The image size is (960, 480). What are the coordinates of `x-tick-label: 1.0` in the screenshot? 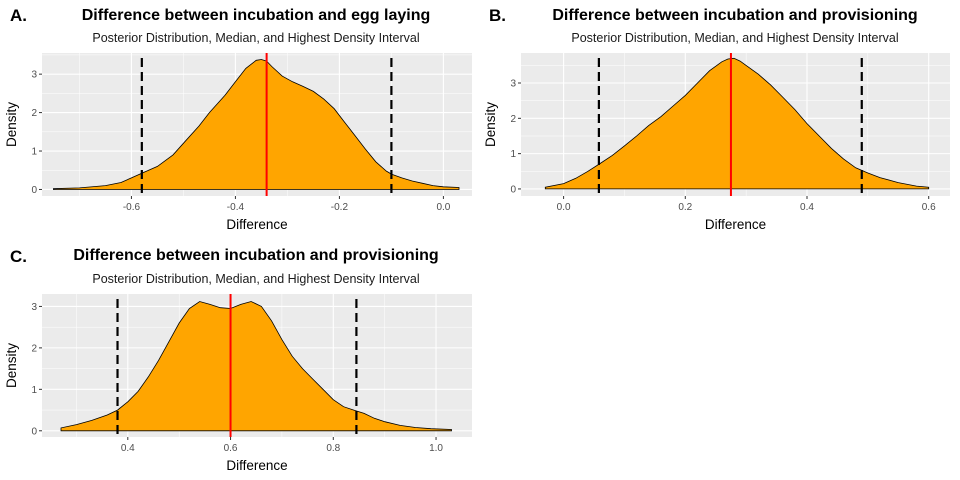 It's located at (436, 448).